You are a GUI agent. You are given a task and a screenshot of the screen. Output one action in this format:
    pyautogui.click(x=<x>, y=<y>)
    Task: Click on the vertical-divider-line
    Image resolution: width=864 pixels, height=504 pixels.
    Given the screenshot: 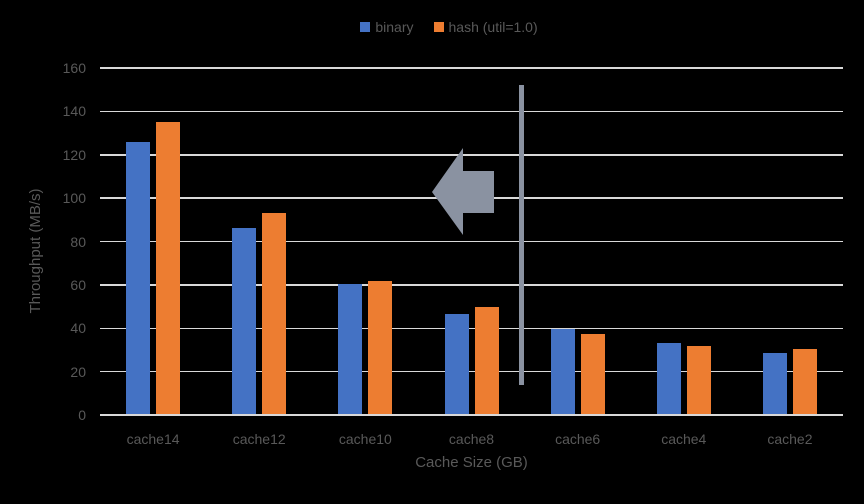 What is the action you would take?
    pyautogui.click(x=521, y=235)
    